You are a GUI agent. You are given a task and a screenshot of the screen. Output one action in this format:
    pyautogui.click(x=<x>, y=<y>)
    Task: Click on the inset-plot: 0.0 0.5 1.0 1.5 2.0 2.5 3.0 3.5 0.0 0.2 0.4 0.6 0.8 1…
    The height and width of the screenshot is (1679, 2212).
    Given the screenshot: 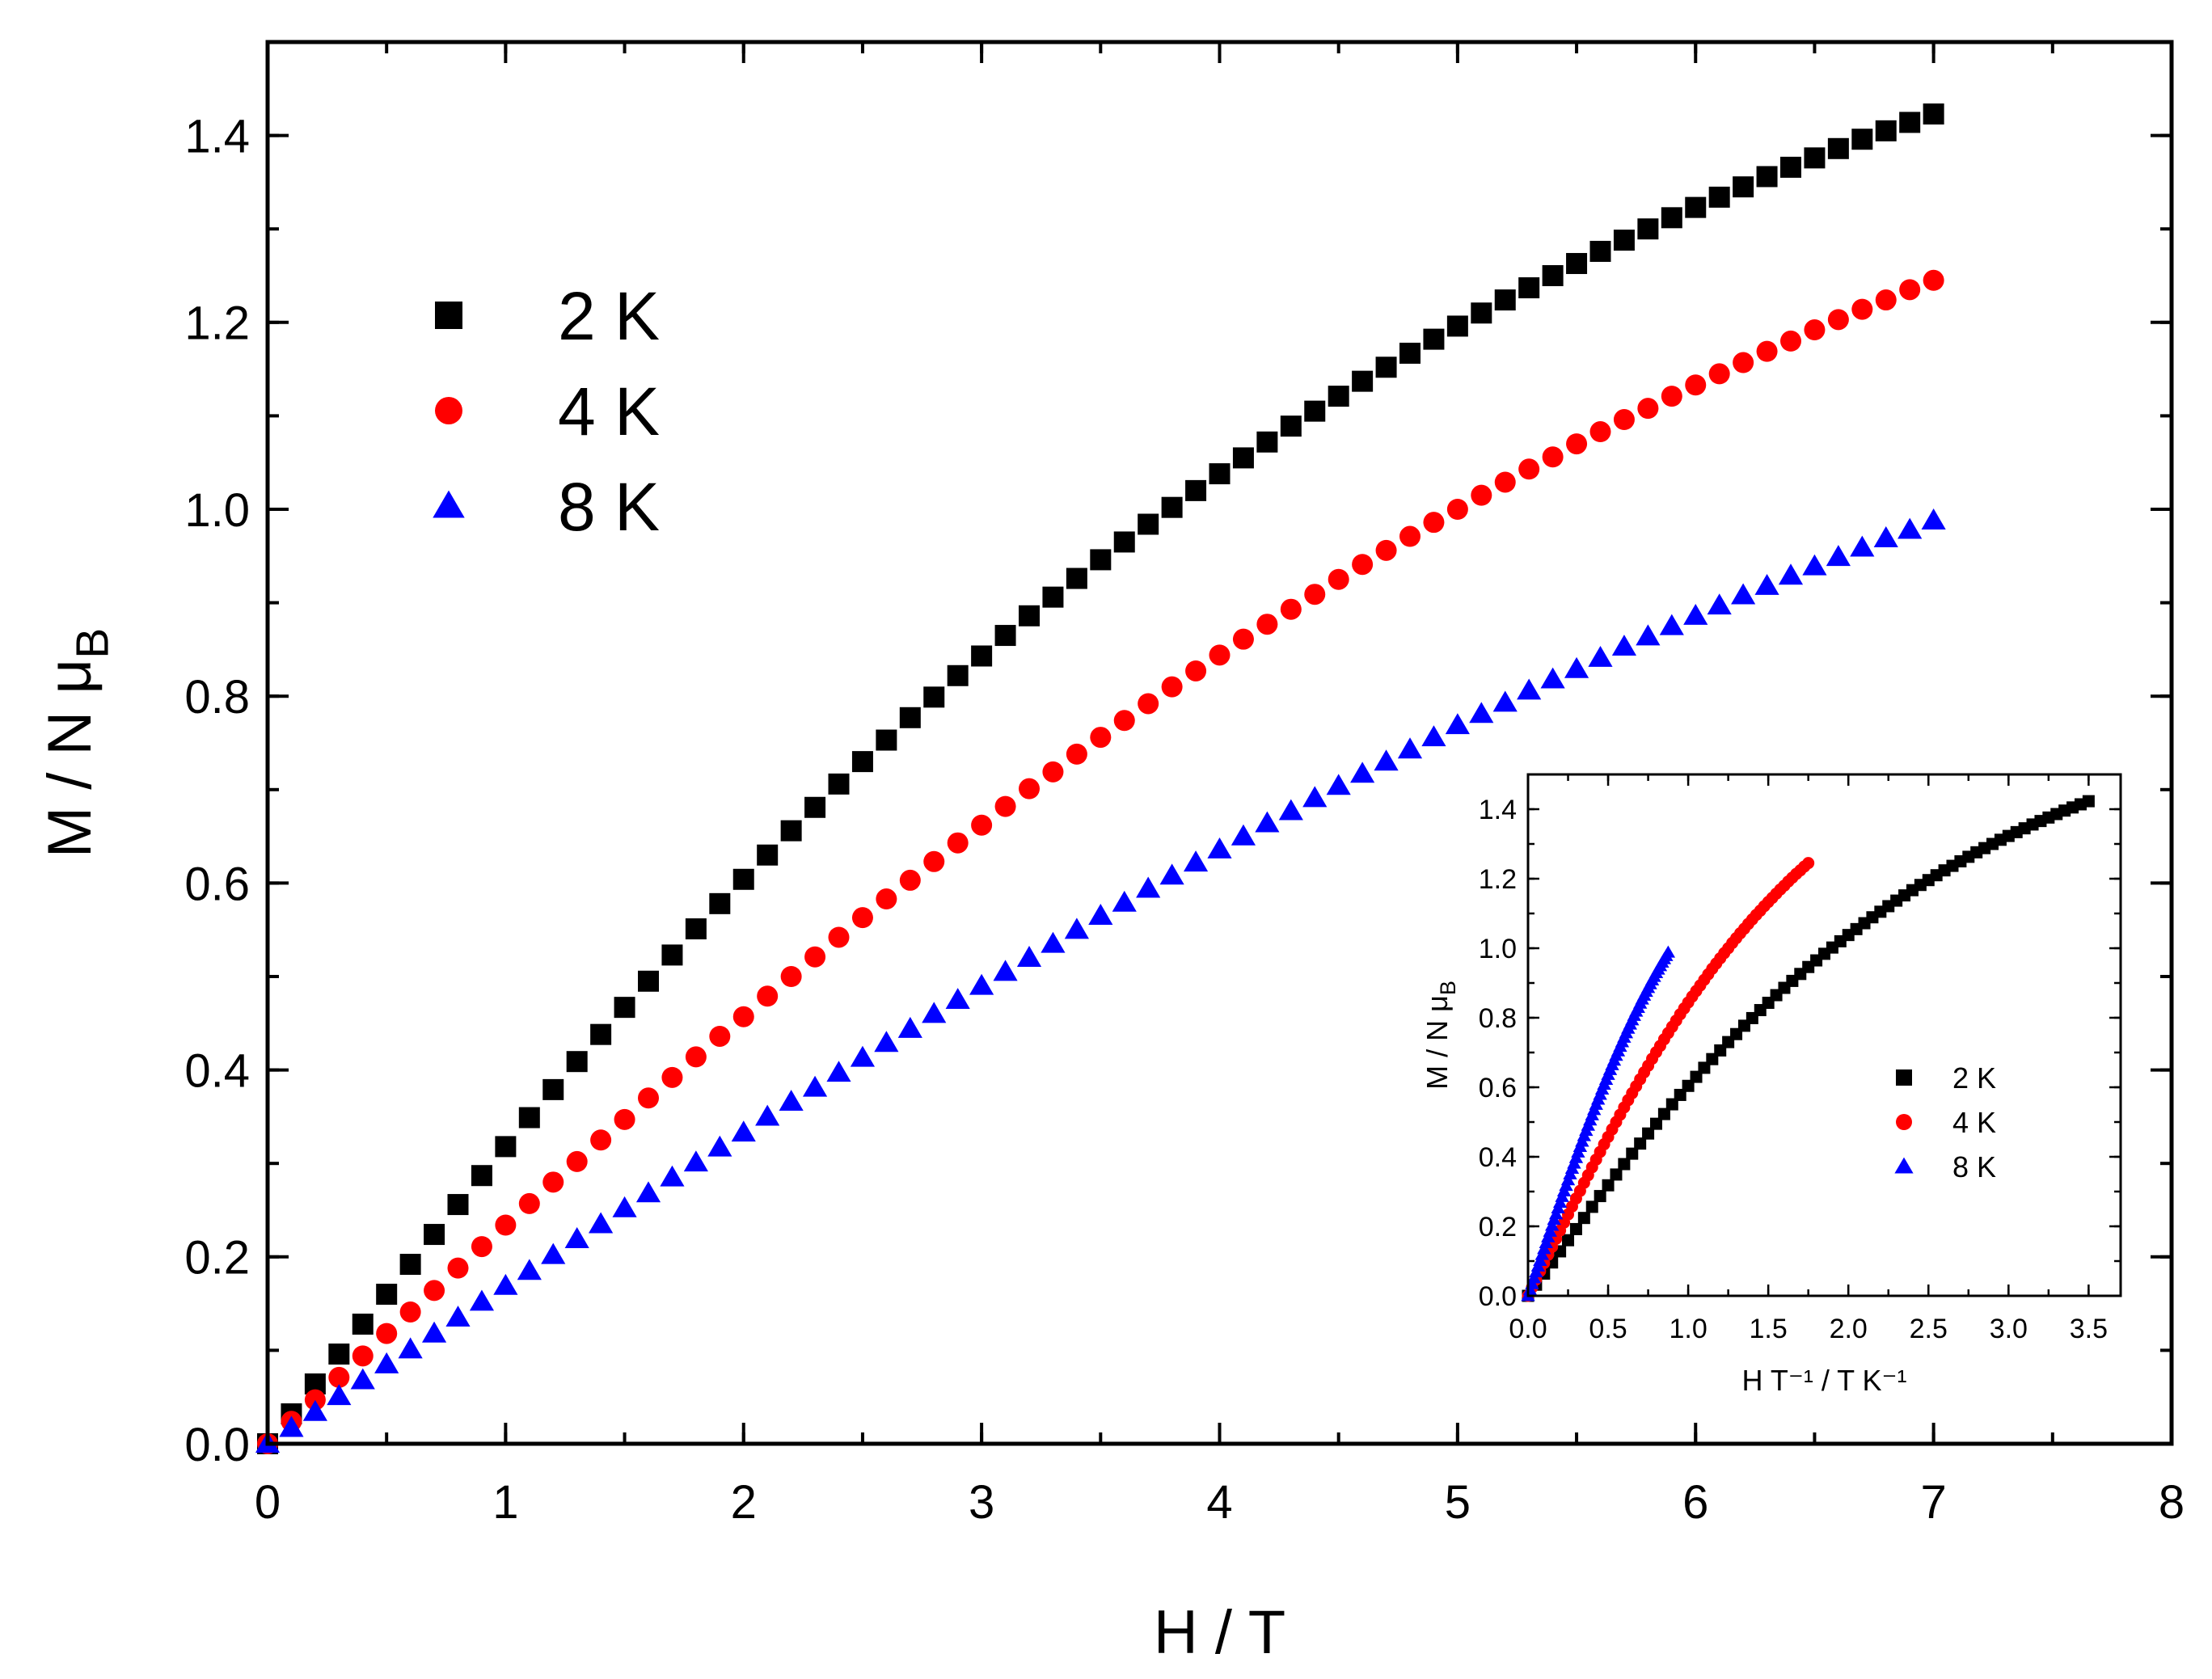 What is the action you would take?
    pyautogui.click(x=1771, y=1085)
    